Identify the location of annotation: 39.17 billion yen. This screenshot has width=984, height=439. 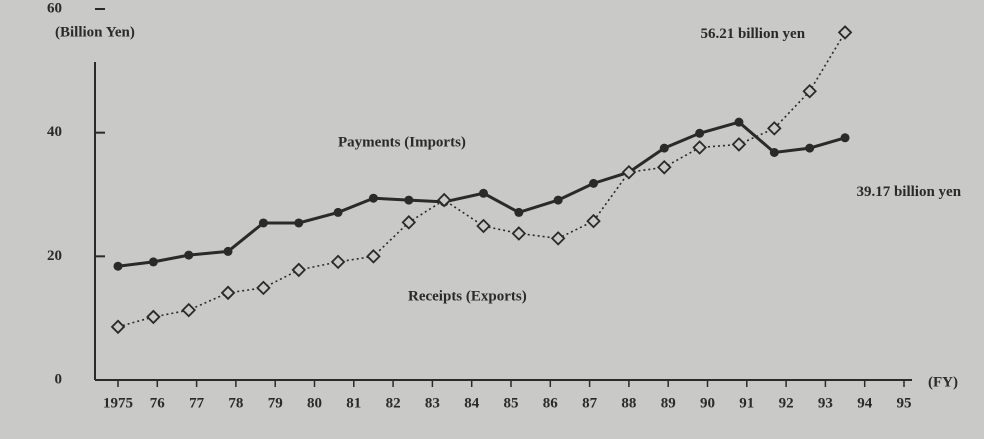
(908, 192).